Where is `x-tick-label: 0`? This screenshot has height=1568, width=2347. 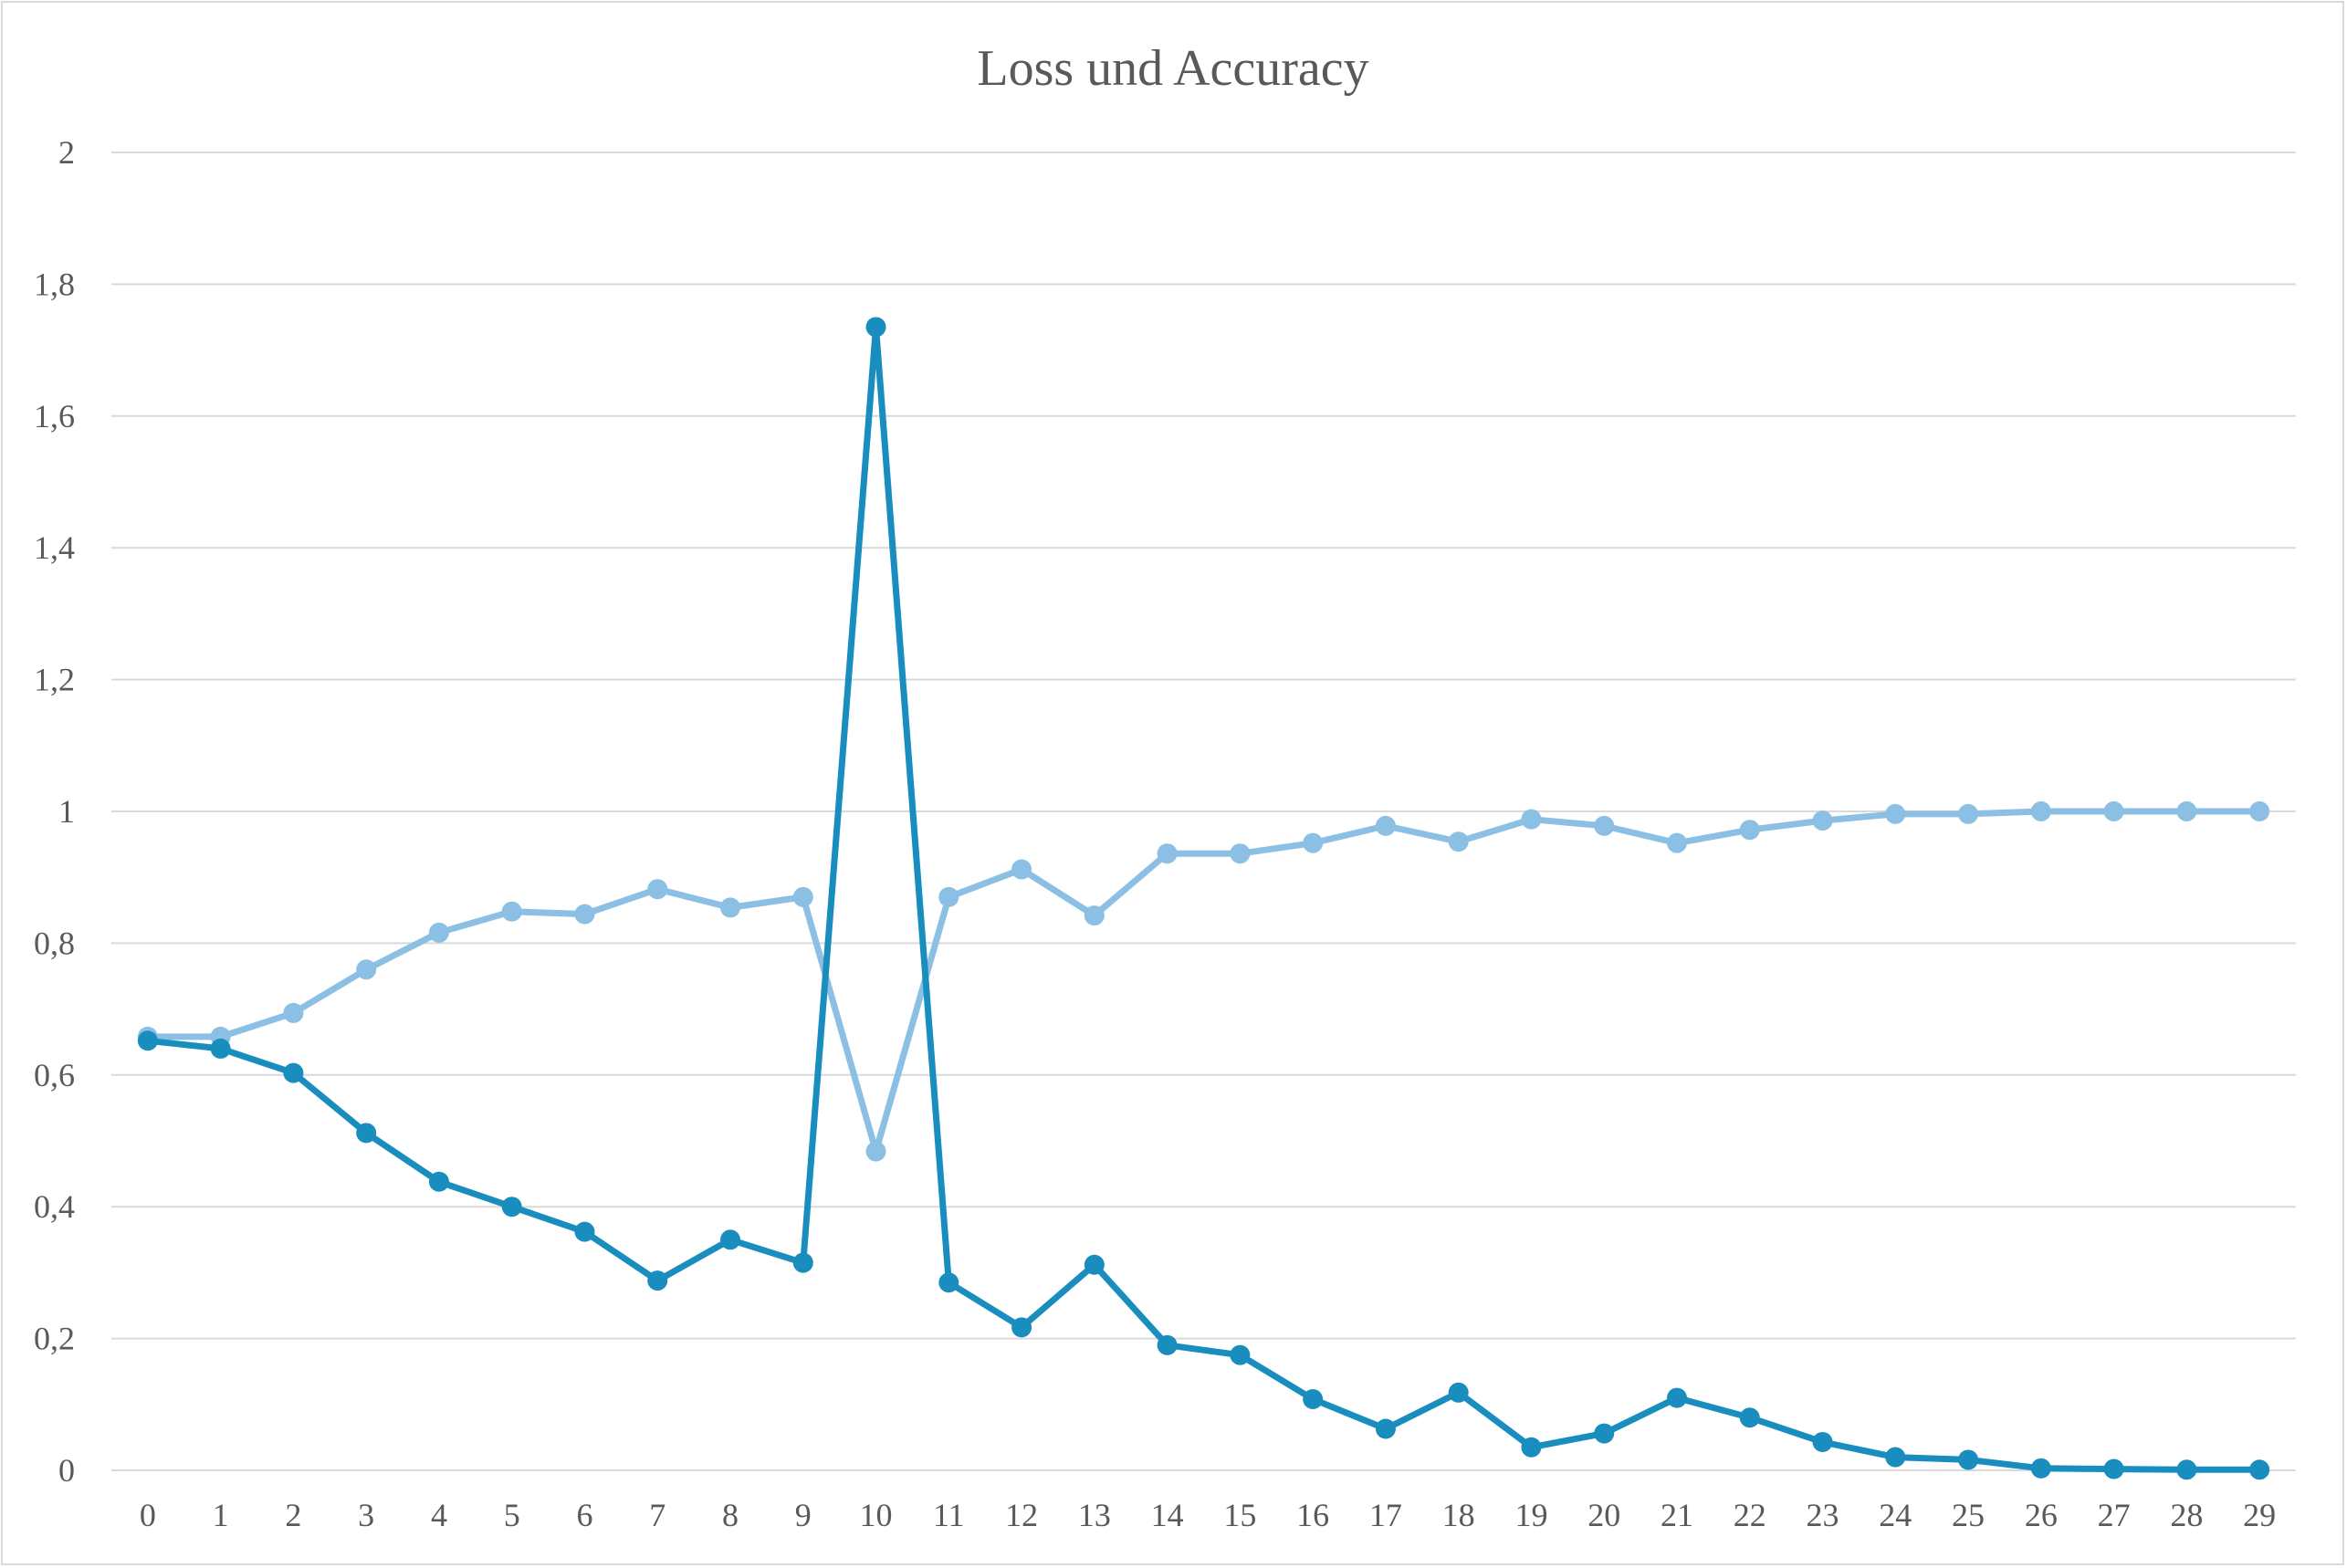 x-tick-label: 0 is located at coordinates (148, 1515).